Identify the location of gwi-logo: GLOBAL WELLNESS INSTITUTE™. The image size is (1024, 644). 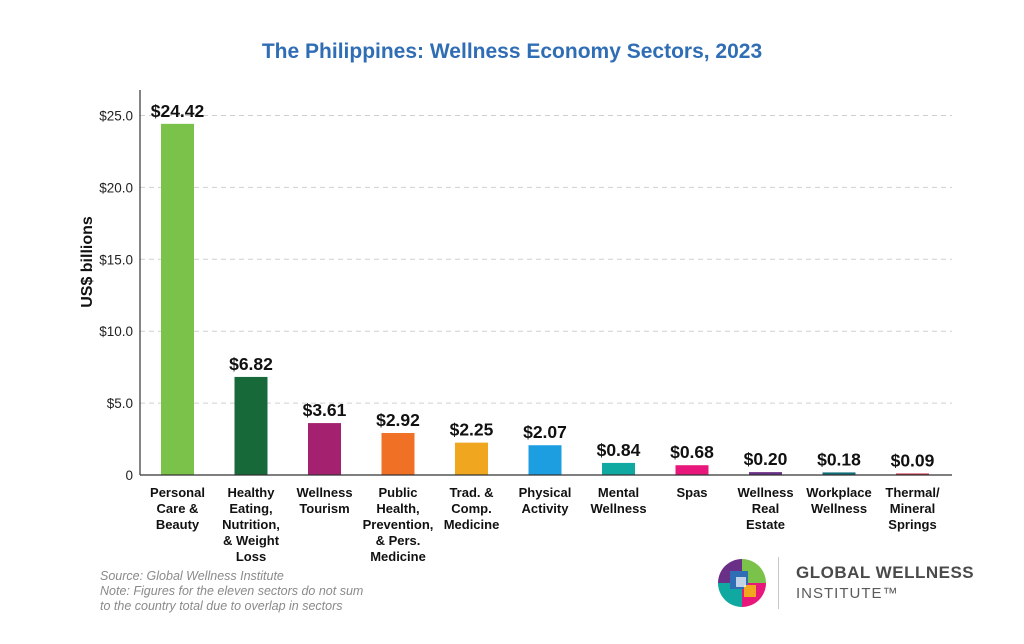
(864, 585).